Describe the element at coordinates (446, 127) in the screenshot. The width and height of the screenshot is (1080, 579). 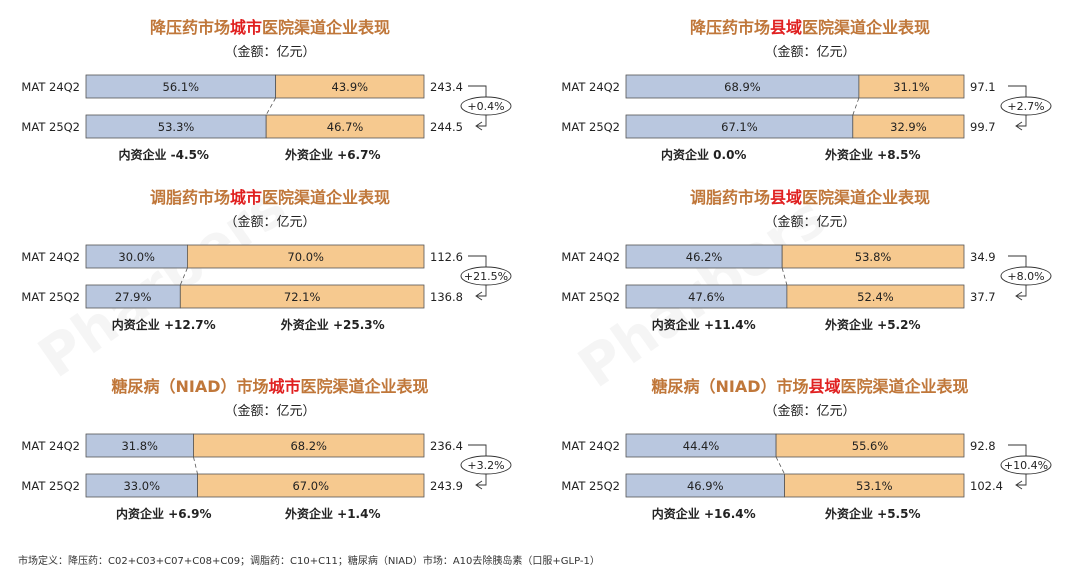
I see `total-label: 244.5` at that location.